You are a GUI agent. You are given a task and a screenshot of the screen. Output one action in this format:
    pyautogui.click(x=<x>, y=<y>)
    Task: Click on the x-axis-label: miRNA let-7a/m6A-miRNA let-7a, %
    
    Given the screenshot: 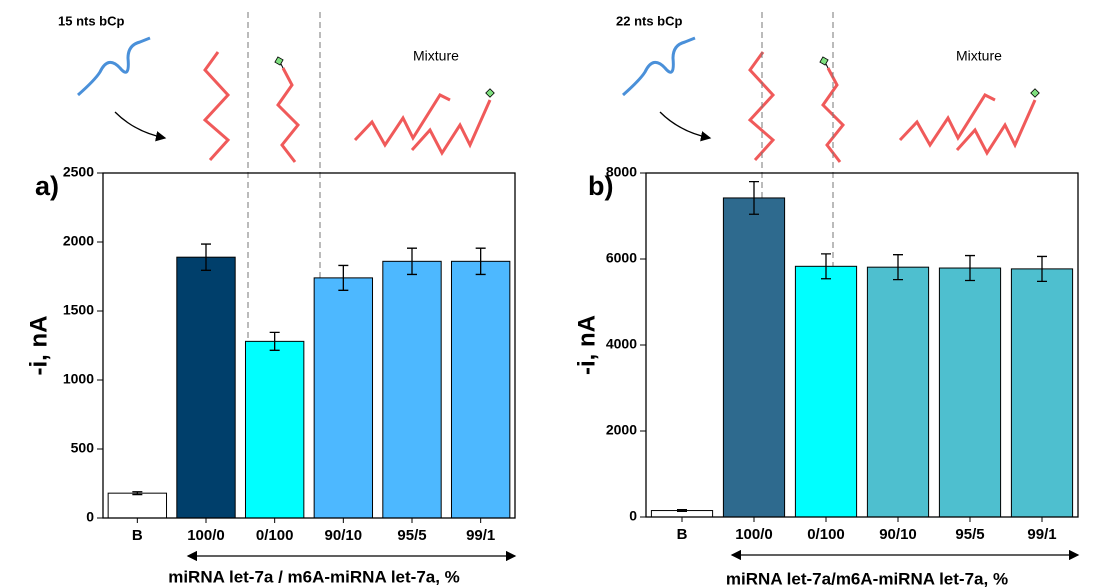 What is the action you would take?
    pyautogui.click(x=867, y=578)
    